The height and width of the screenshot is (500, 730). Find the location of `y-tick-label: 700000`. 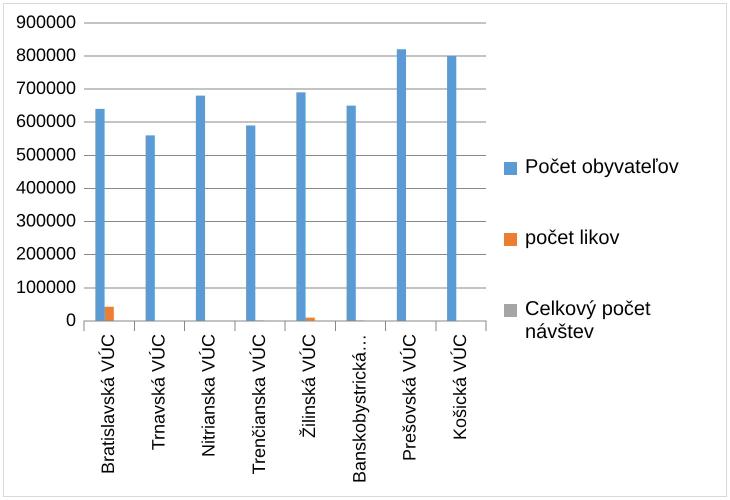

y-tick-label: 700000 is located at coordinates (46, 88).